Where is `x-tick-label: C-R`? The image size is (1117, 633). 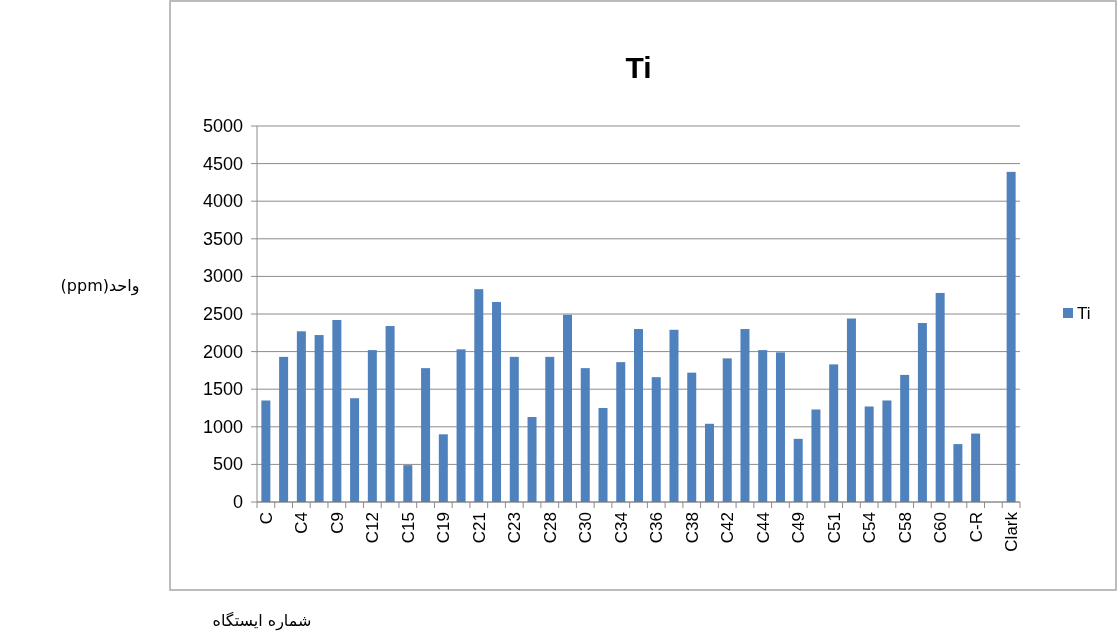 x-tick-label: C-R is located at coordinates (976, 527).